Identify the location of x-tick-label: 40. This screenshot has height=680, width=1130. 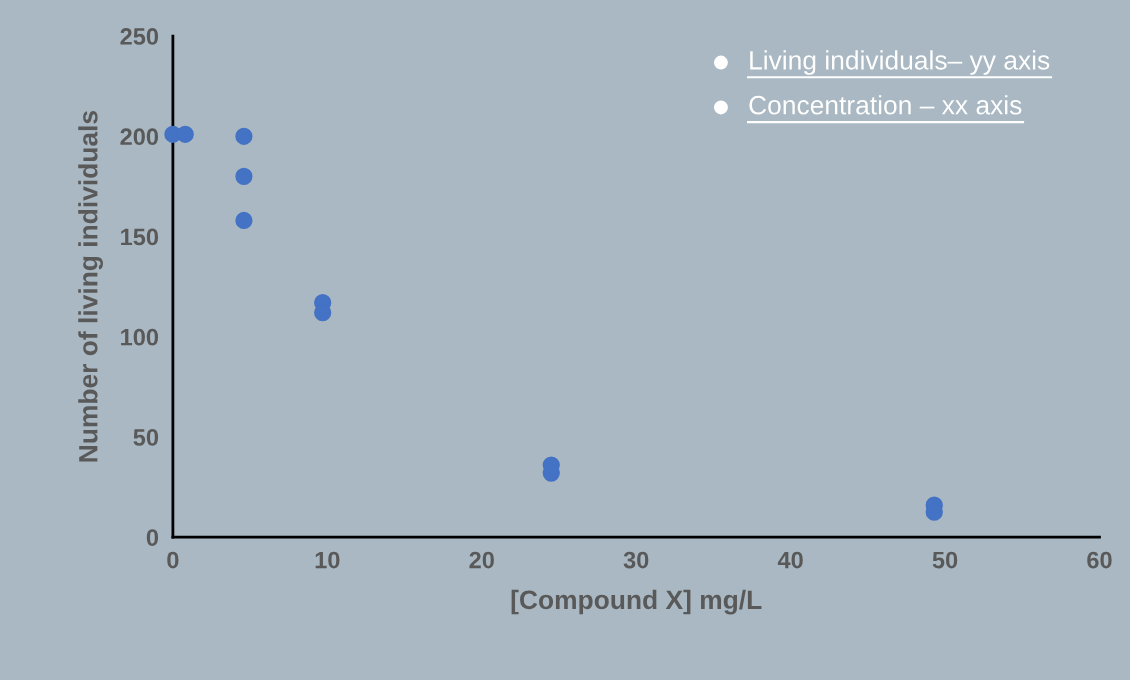
(790, 560).